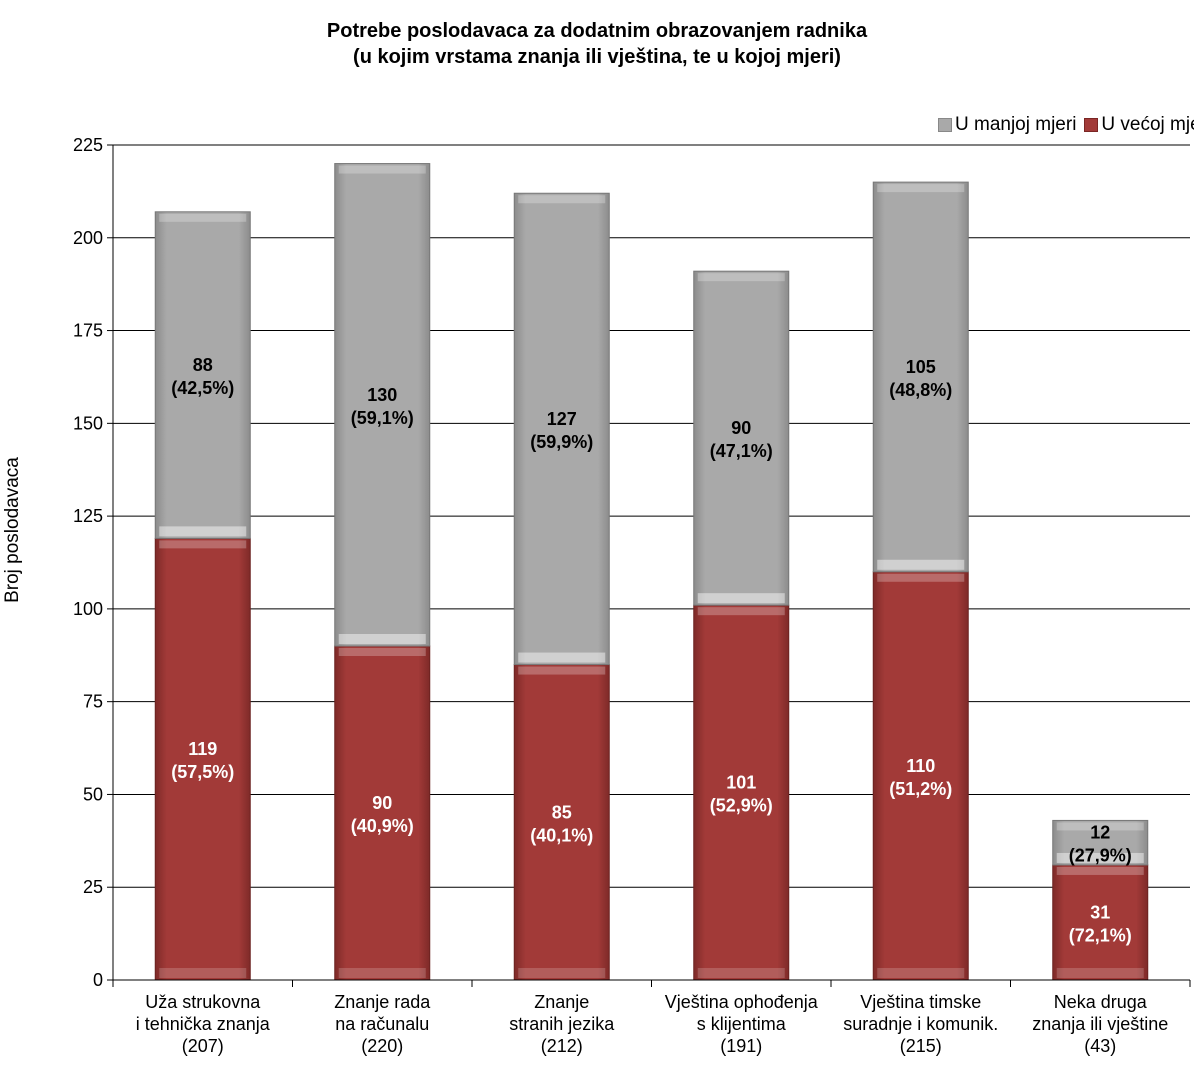 The height and width of the screenshot is (1074, 1194). Describe the element at coordinates (1100, 1046) in the screenshot. I see `x-tick-label: (43)` at that location.